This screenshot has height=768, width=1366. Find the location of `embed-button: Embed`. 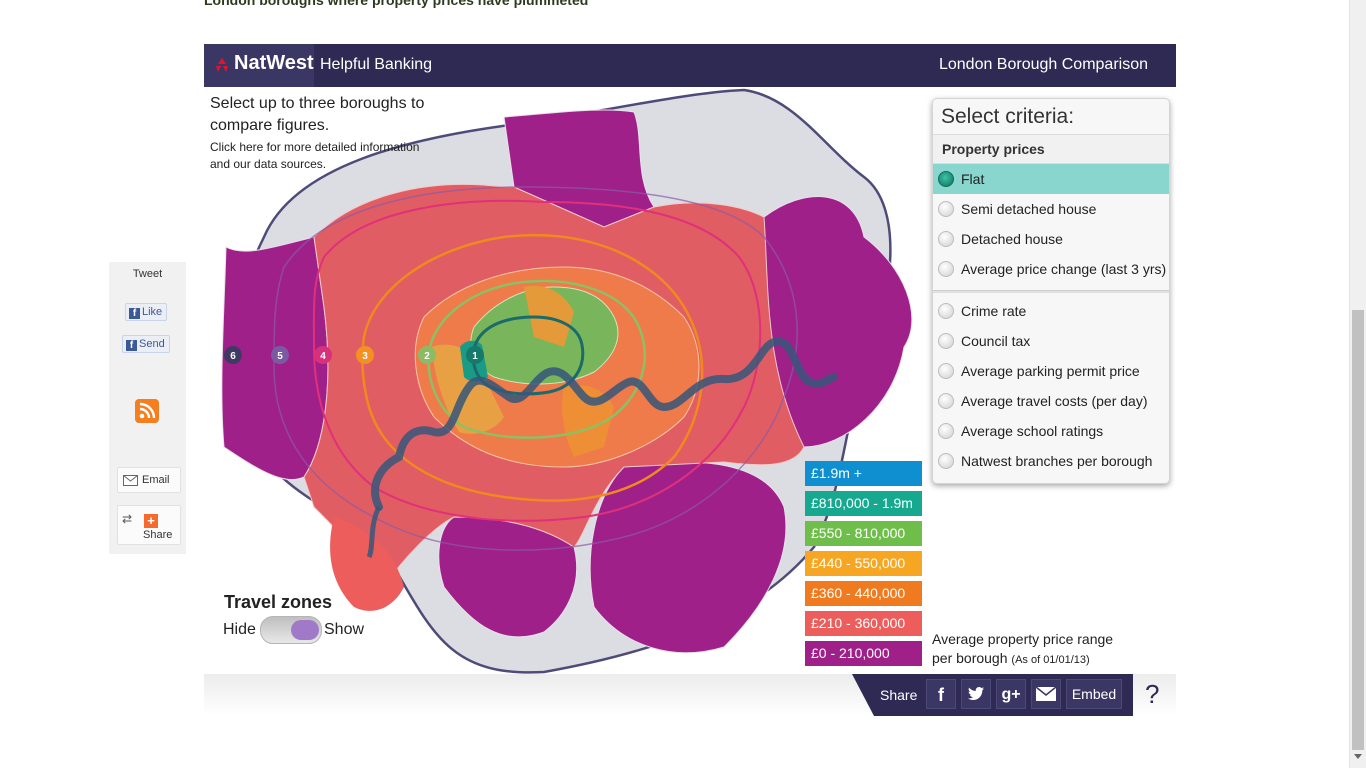

embed-button: Embed is located at coordinates (1094, 694).